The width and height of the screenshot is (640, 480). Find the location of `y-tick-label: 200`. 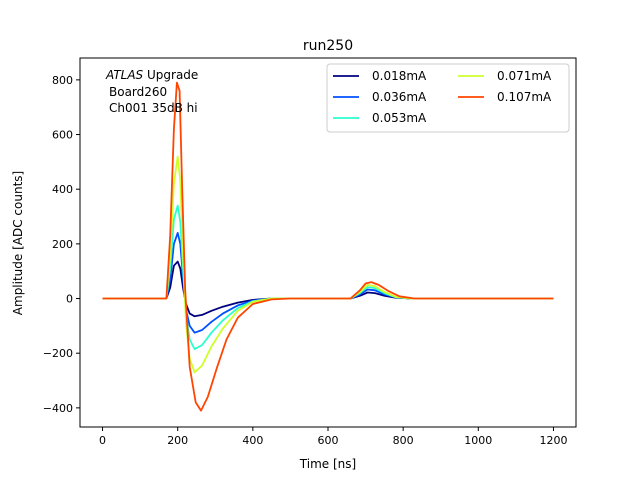

y-tick-label: 200 is located at coordinates (62, 244).